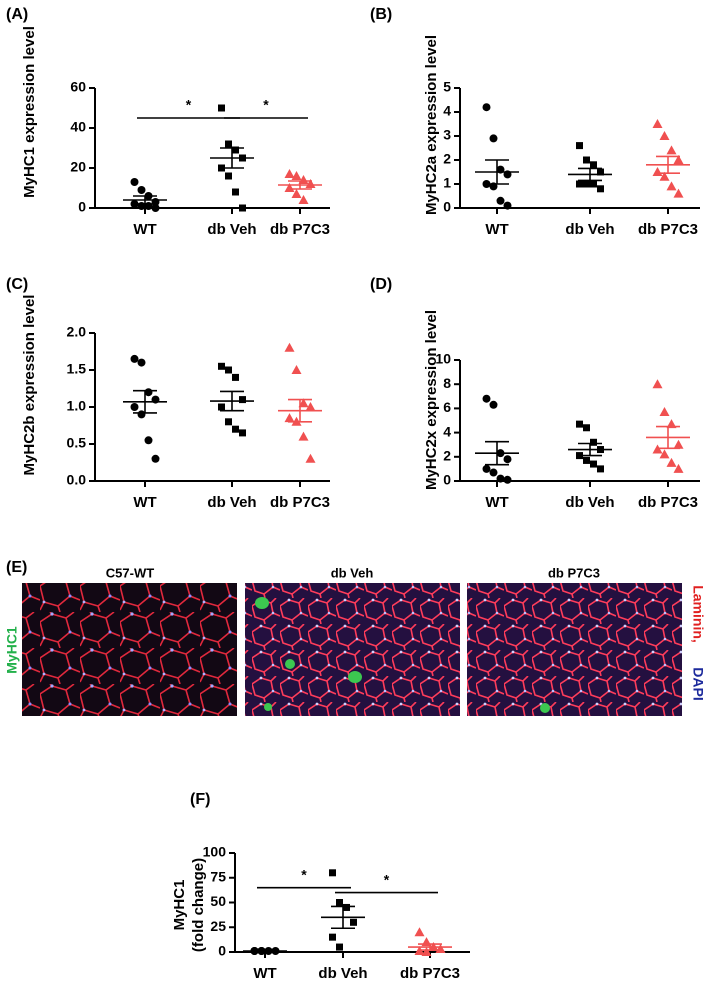  I want to click on y-tick-label: 100, so click(215, 852).